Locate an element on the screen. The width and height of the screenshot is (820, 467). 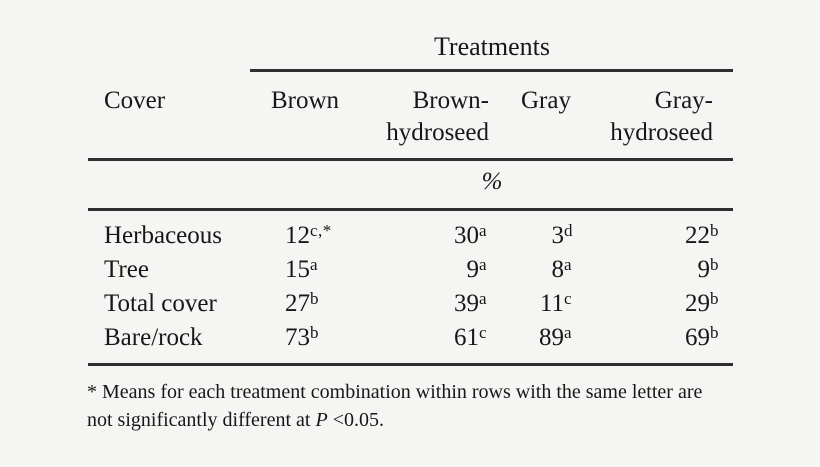
row-label-total-cover: Total cover is located at coordinates (160, 303).